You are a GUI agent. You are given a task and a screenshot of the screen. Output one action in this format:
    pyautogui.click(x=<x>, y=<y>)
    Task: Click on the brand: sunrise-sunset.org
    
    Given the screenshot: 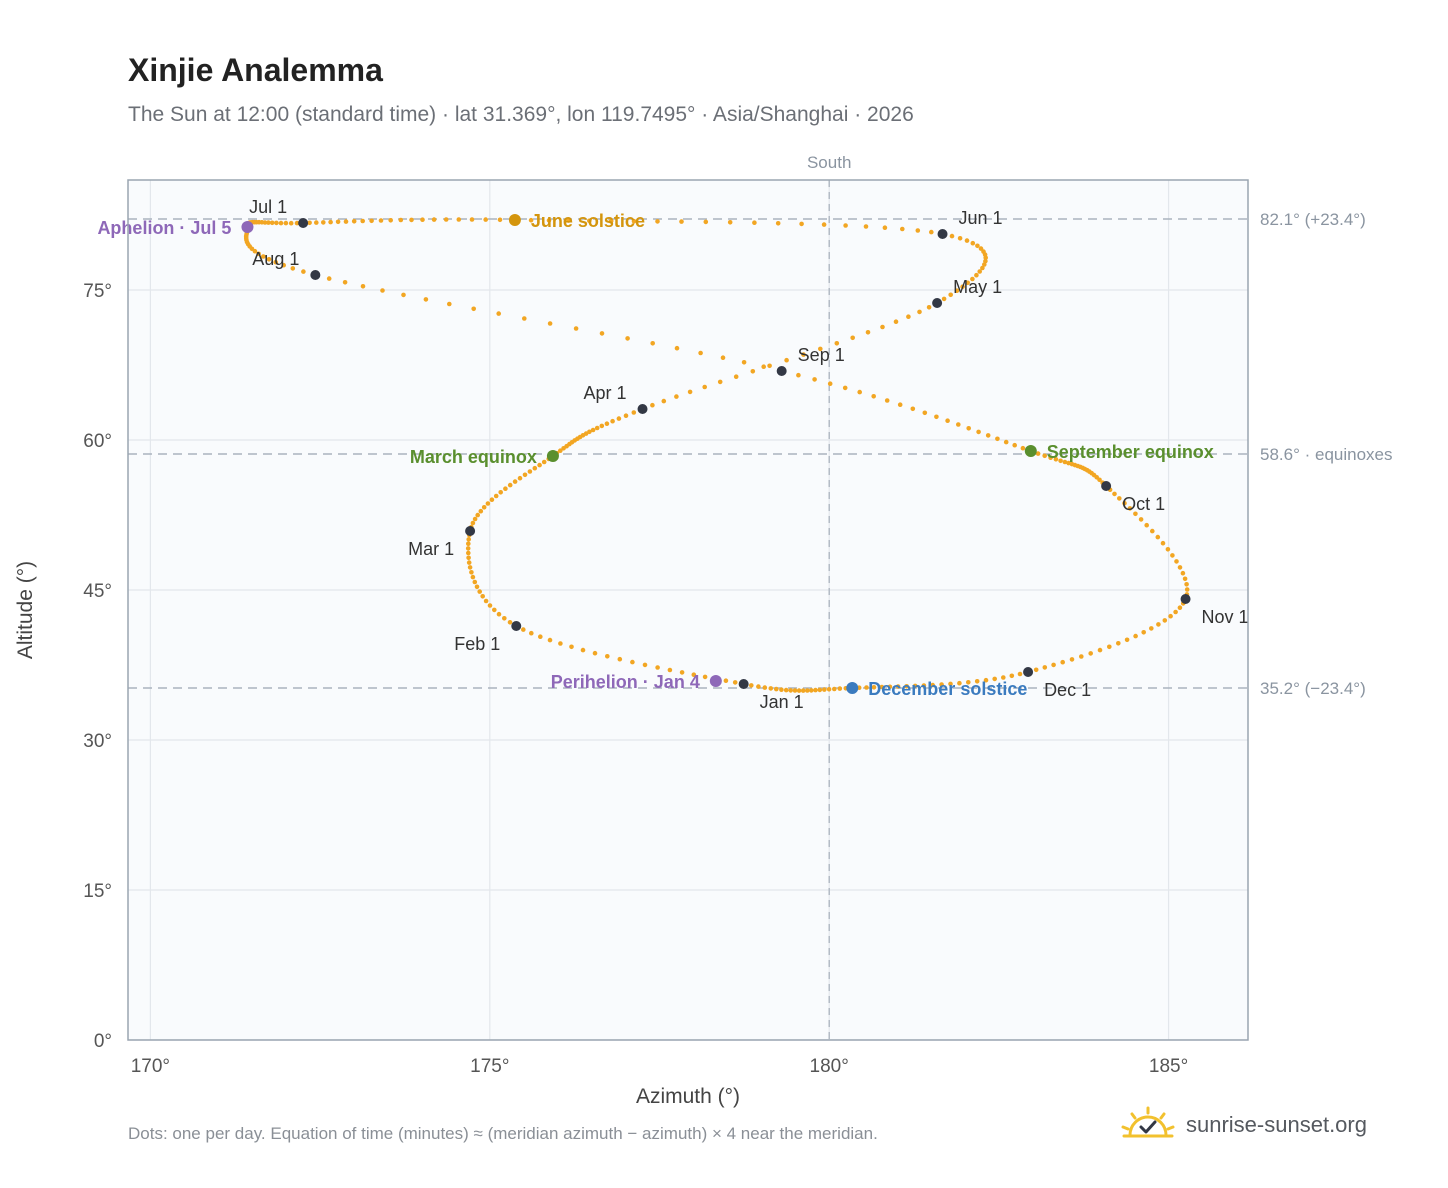 What is the action you would take?
    pyautogui.click(x=1243, y=1125)
    